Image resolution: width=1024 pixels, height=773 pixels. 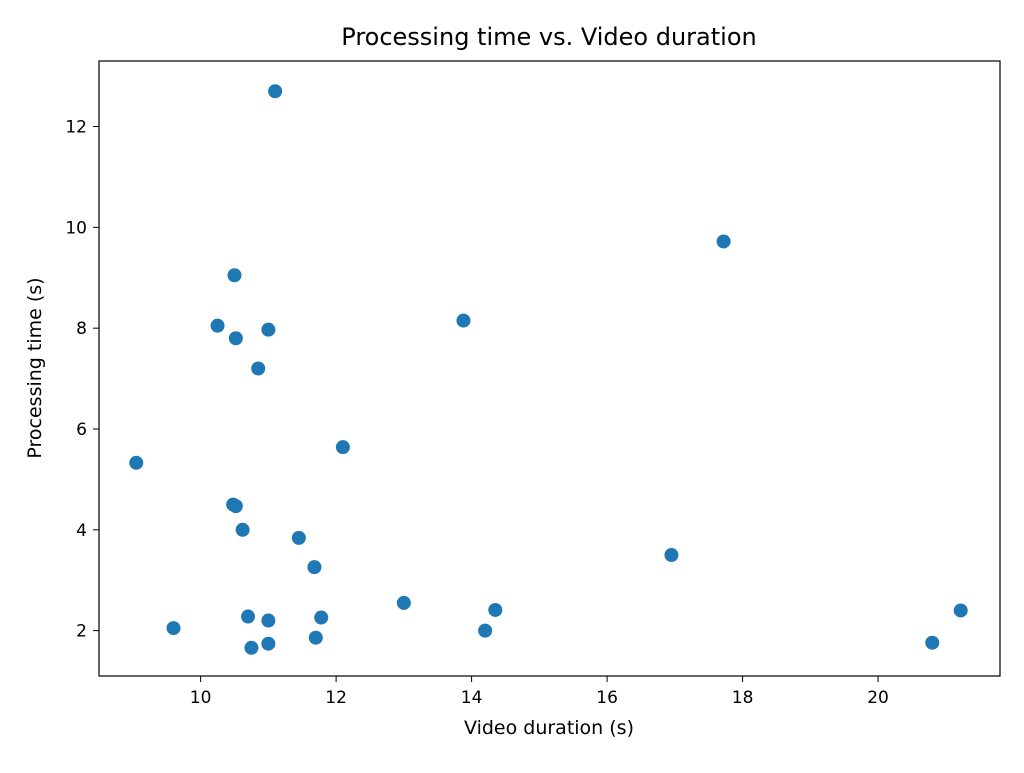 What do you see at coordinates (81, 531) in the screenshot?
I see `y-tick-label: 4` at bounding box center [81, 531].